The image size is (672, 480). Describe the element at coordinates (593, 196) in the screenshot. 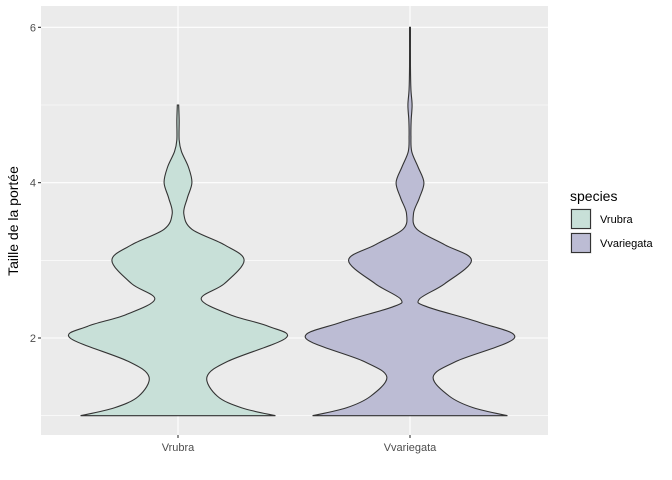

I see `legend-title: species` at that location.